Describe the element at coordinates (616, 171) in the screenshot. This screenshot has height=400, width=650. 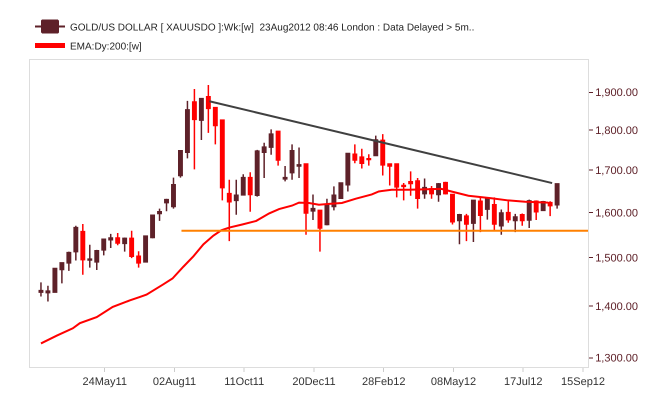
I see `y-tick-label: 1,700.00` at that location.